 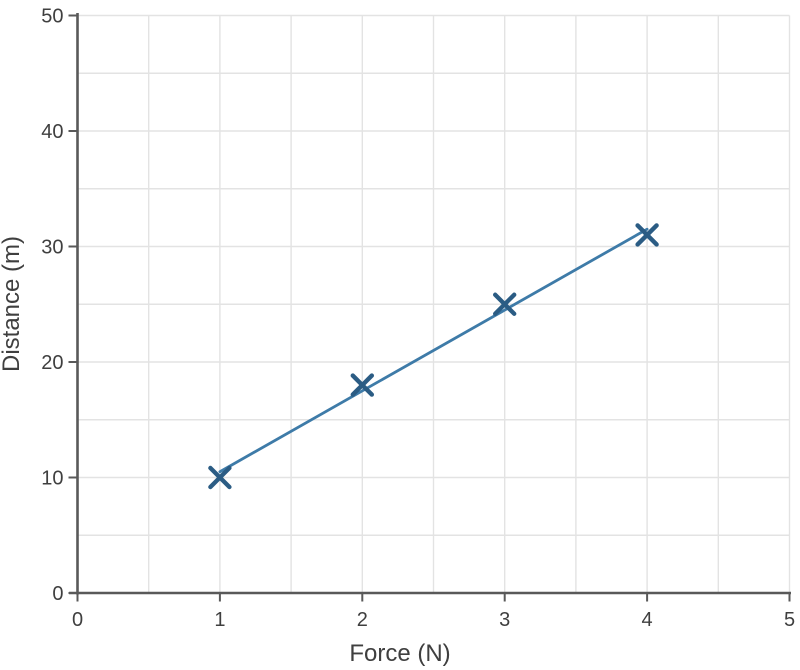 What do you see at coordinates (789, 620) in the screenshot?
I see `x-tick-label: 5` at bounding box center [789, 620].